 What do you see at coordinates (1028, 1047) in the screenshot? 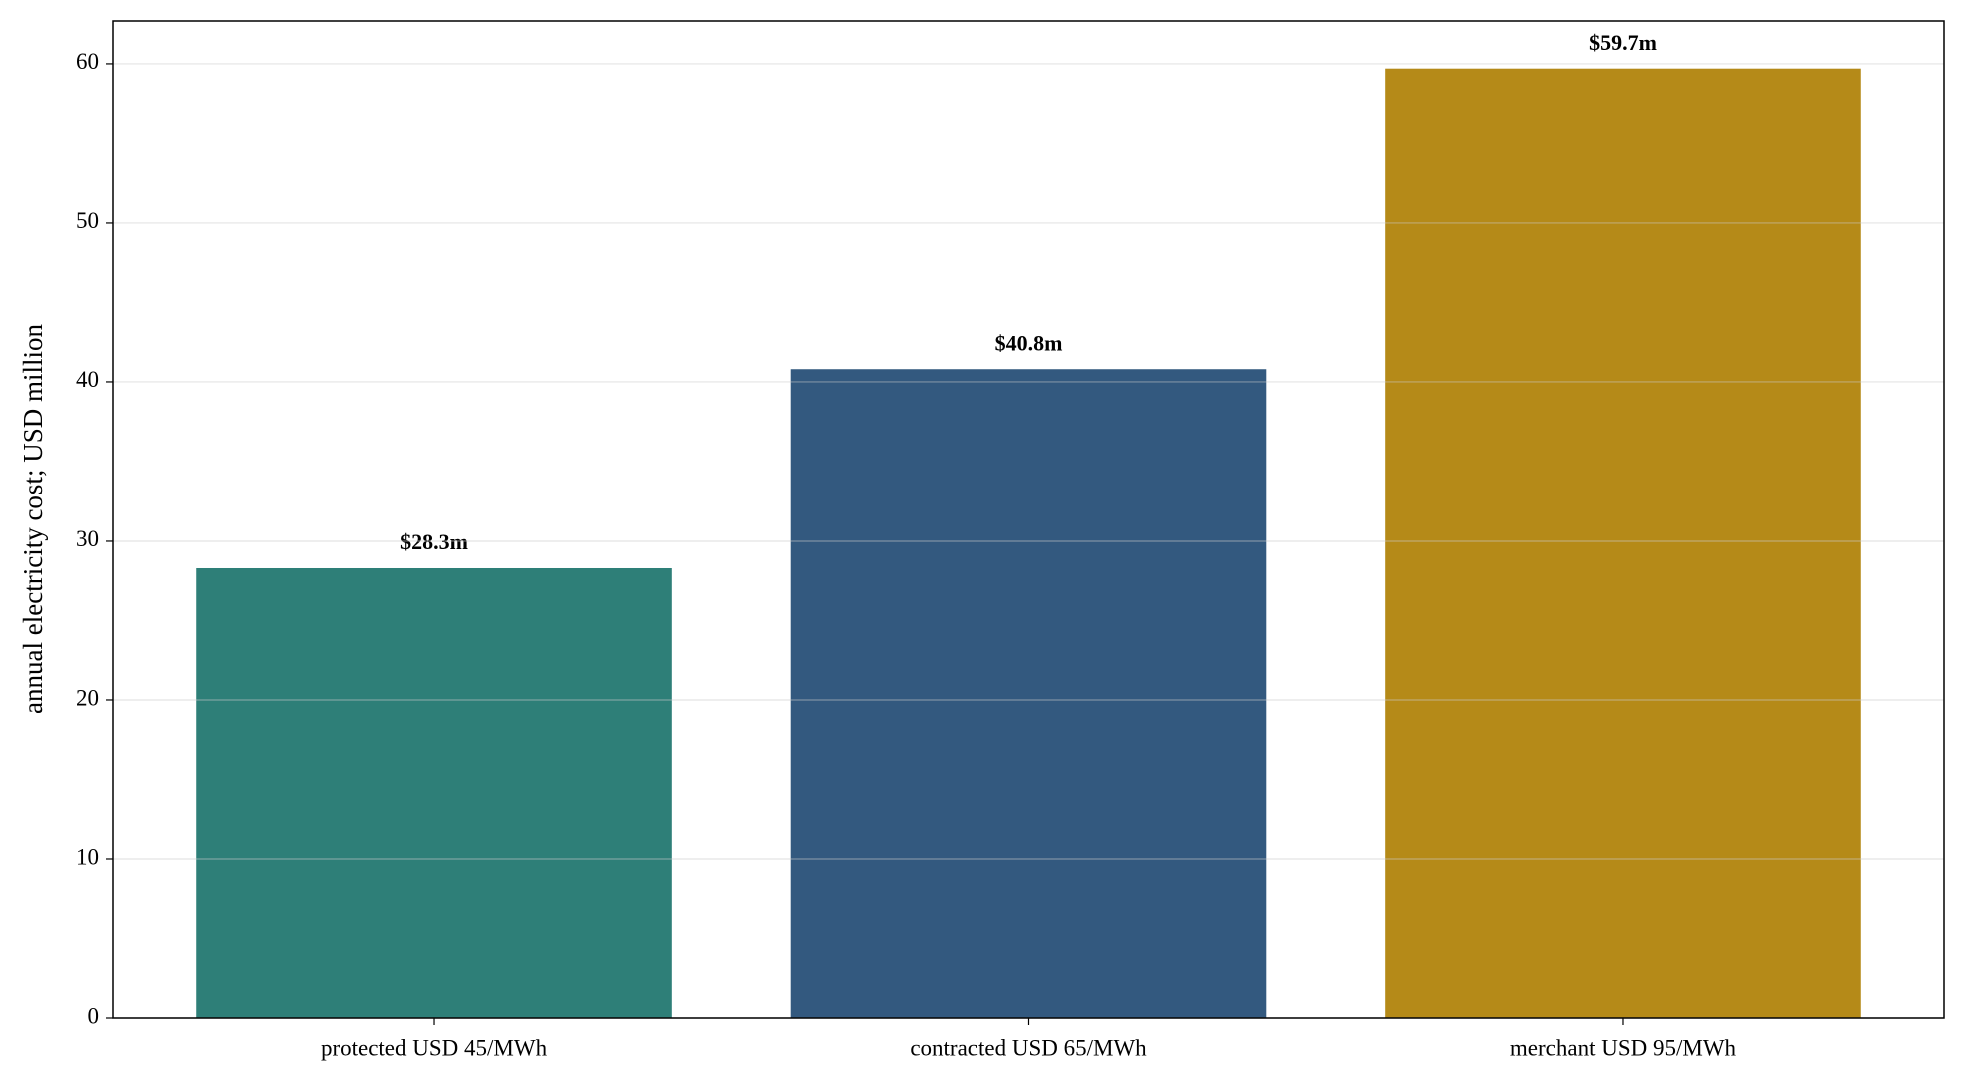
I see `x-tick-label: contracted USD 65/MWh` at bounding box center [1028, 1047].